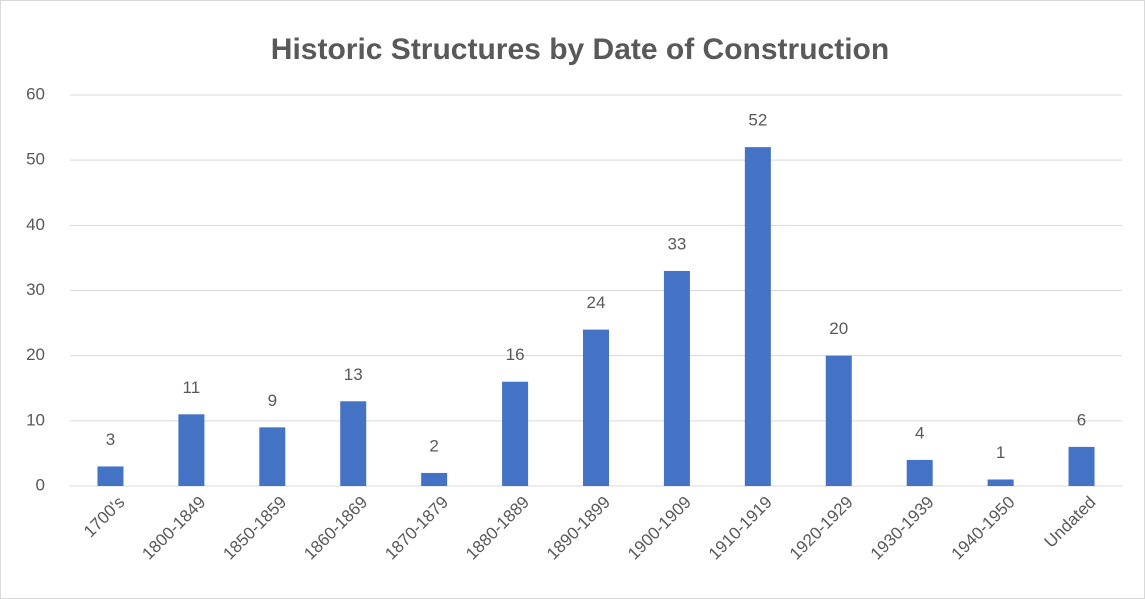 This screenshot has height=599, width=1145. I want to click on data-label: 13, so click(353, 374).